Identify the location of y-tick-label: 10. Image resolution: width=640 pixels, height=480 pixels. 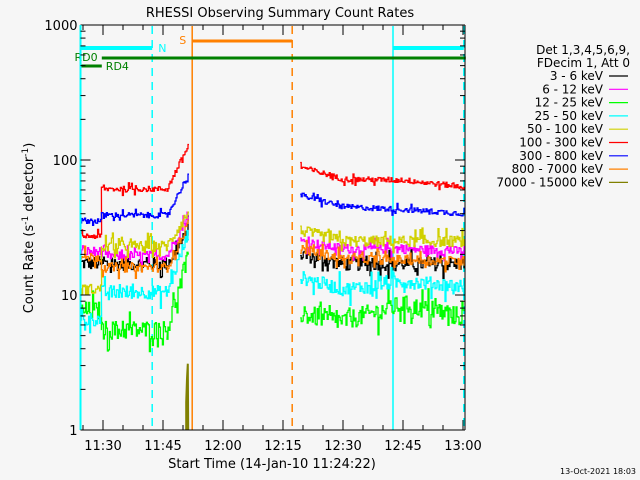
(69, 296).